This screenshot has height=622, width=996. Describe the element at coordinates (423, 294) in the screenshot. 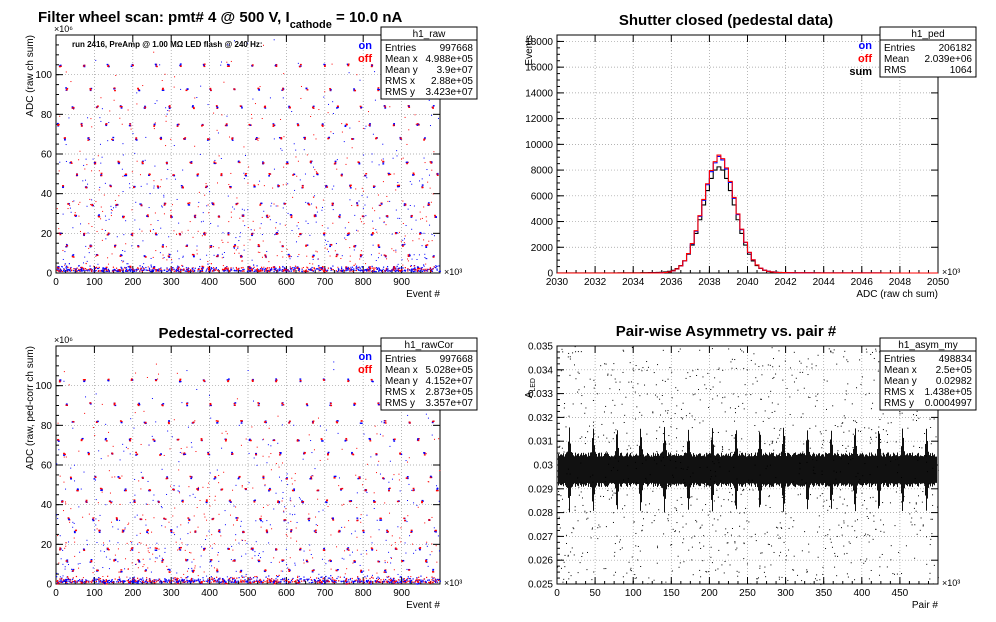

I see `x-axis-label: Event #` at that location.